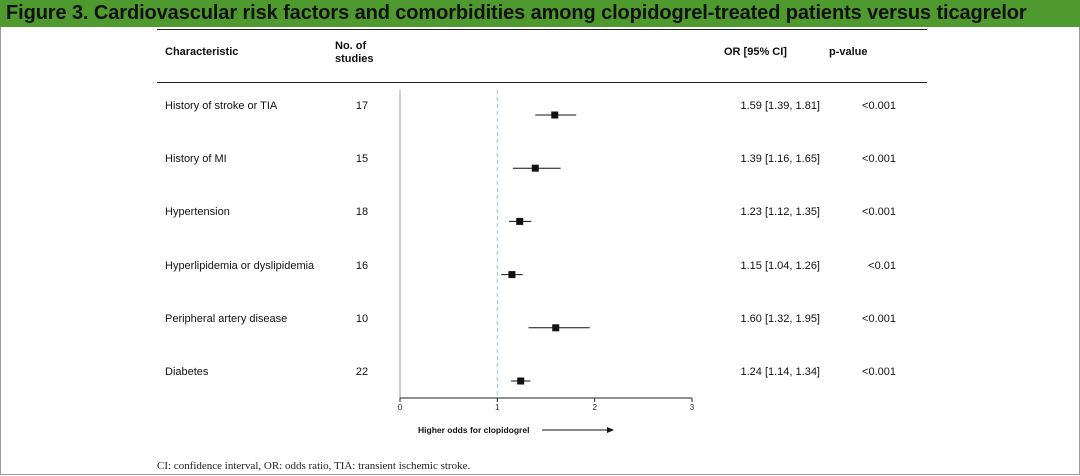 This screenshot has height=476, width=1080. What do you see at coordinates (362, 265) in the screenshot?
I see `row-studies: 16` at bounding box center [362, 265].